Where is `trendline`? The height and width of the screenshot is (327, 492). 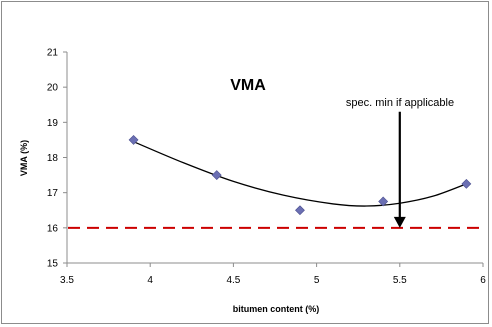
trendline is located at coordinates (300, 174).